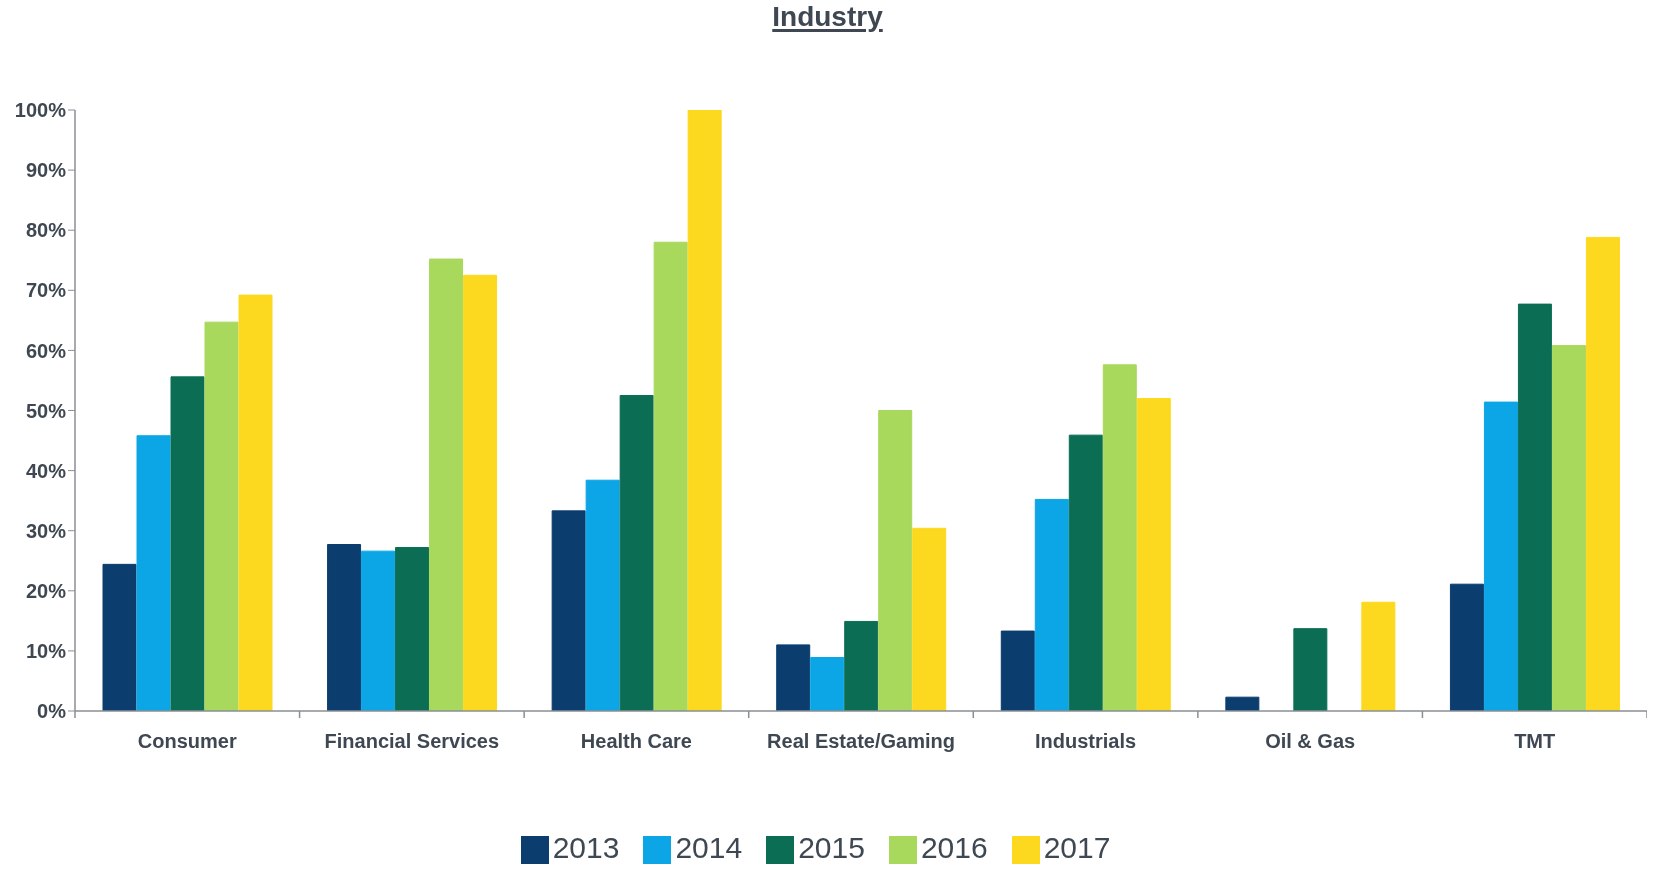 Image resolution: width=1655 pixels, height=871 pixels. Describe the element at coordinates (709, 847) in the screenshot. I see `legend-label: 2014` at that location.